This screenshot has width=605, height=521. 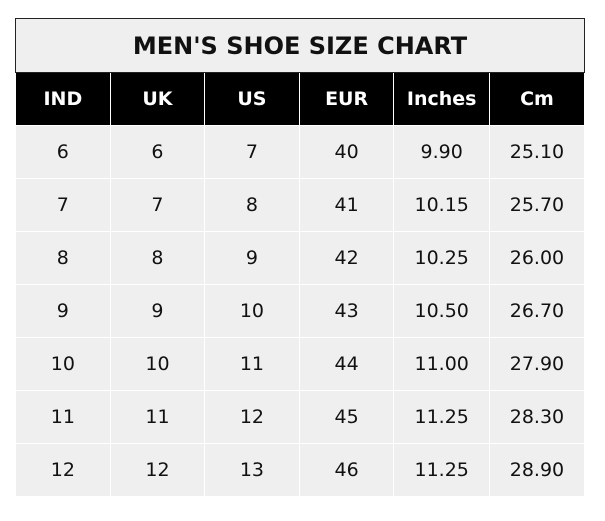 I want to click on table-cell: 41, so click(x=346, y=205).